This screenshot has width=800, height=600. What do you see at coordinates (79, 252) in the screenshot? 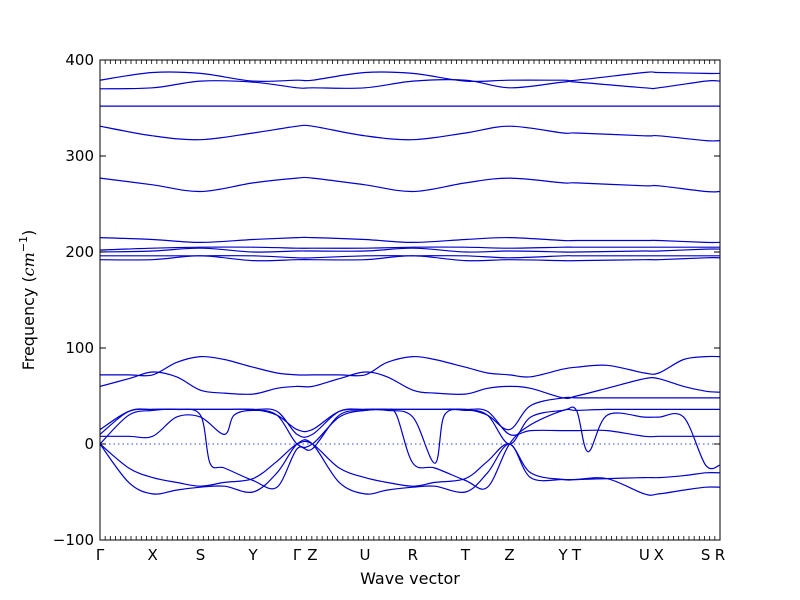
I see `y-tick-label: 200` at bounding box center [79, 252].